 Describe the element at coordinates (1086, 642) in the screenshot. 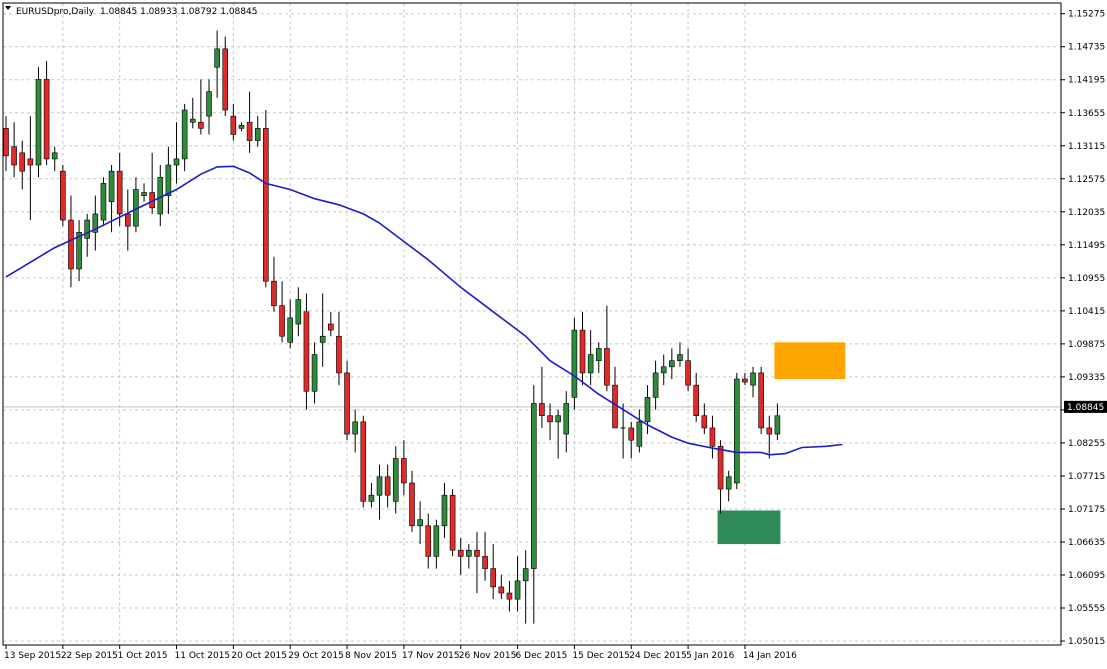

I see `y-tick-label: 1.05015` at that location.